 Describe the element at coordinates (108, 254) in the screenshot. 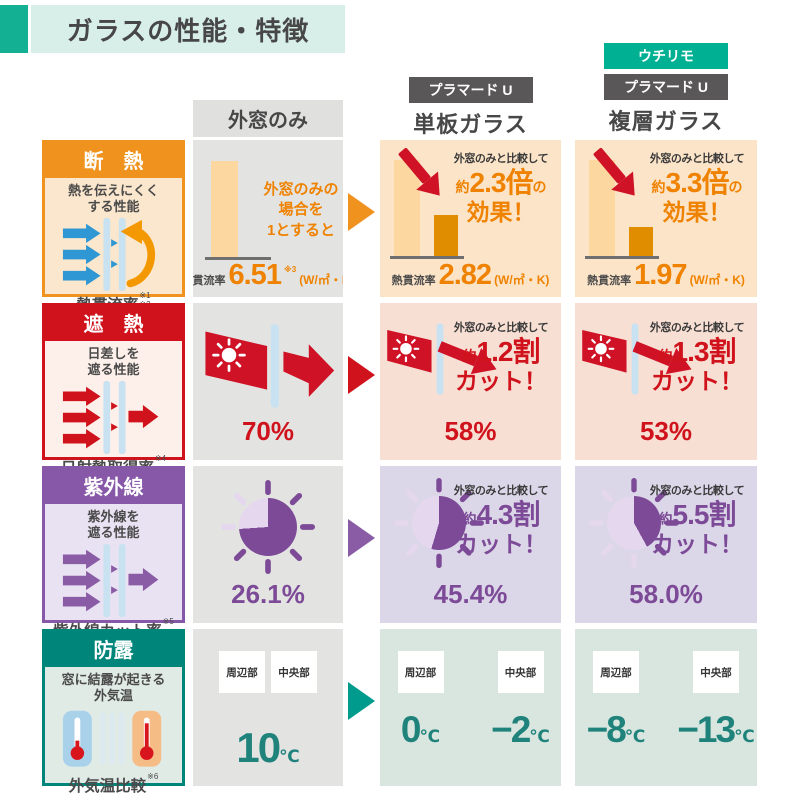

I see `insulation-icon` at that location.